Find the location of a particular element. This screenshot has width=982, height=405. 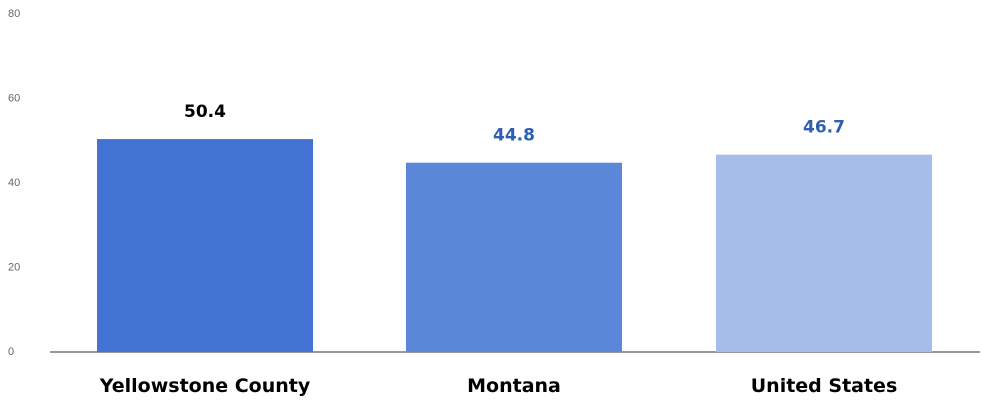

y-tick-label: 20 is located at coordinates (14, 268).